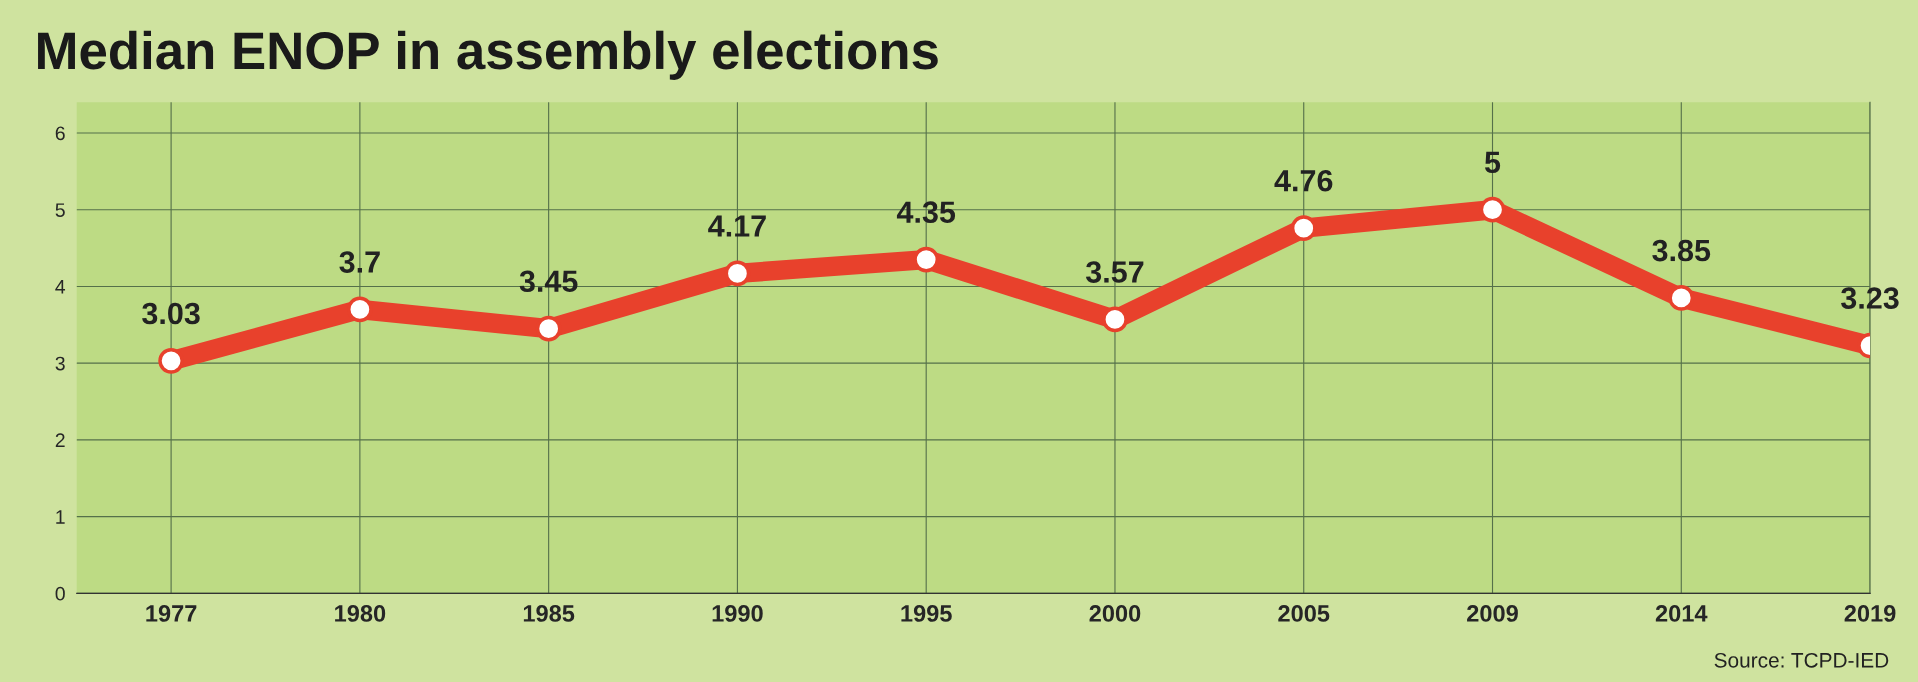 The image size is (1918, 682). What do you see at coordinates (926, 613) in the screenshot?
I see `x-tick-label: 1995` at bounding box center [926, 613].